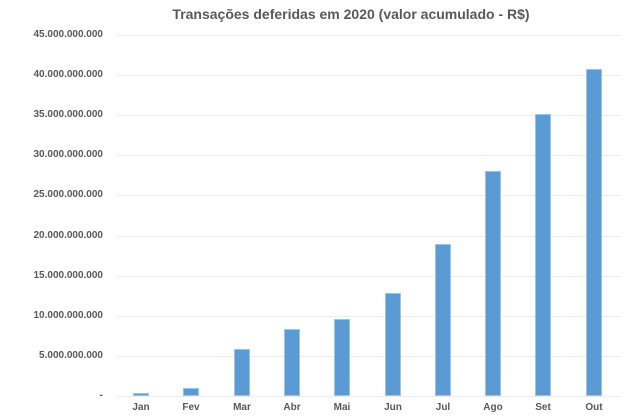 The height and width of the screenshot is (420, 642). Describe the element at coordinates (342, 407) in the screenshot. I see `x-tick-label: Mai` at that location.